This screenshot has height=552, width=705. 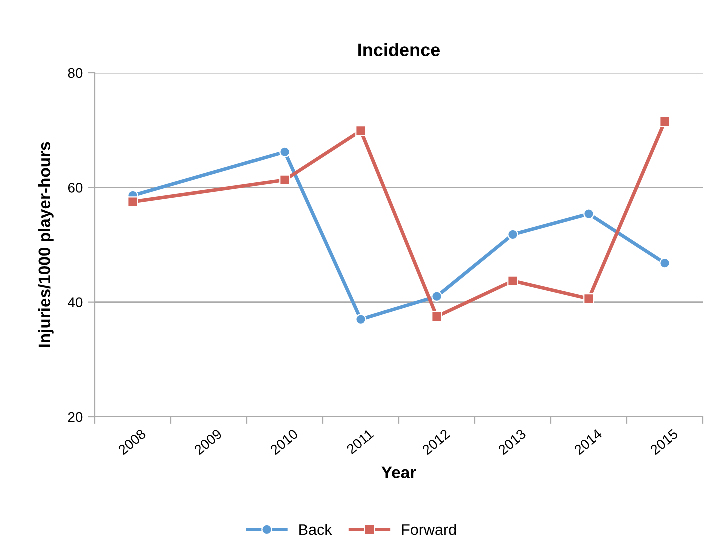 I want to click on y-tick-label: 80, so click(x=75, y=73).